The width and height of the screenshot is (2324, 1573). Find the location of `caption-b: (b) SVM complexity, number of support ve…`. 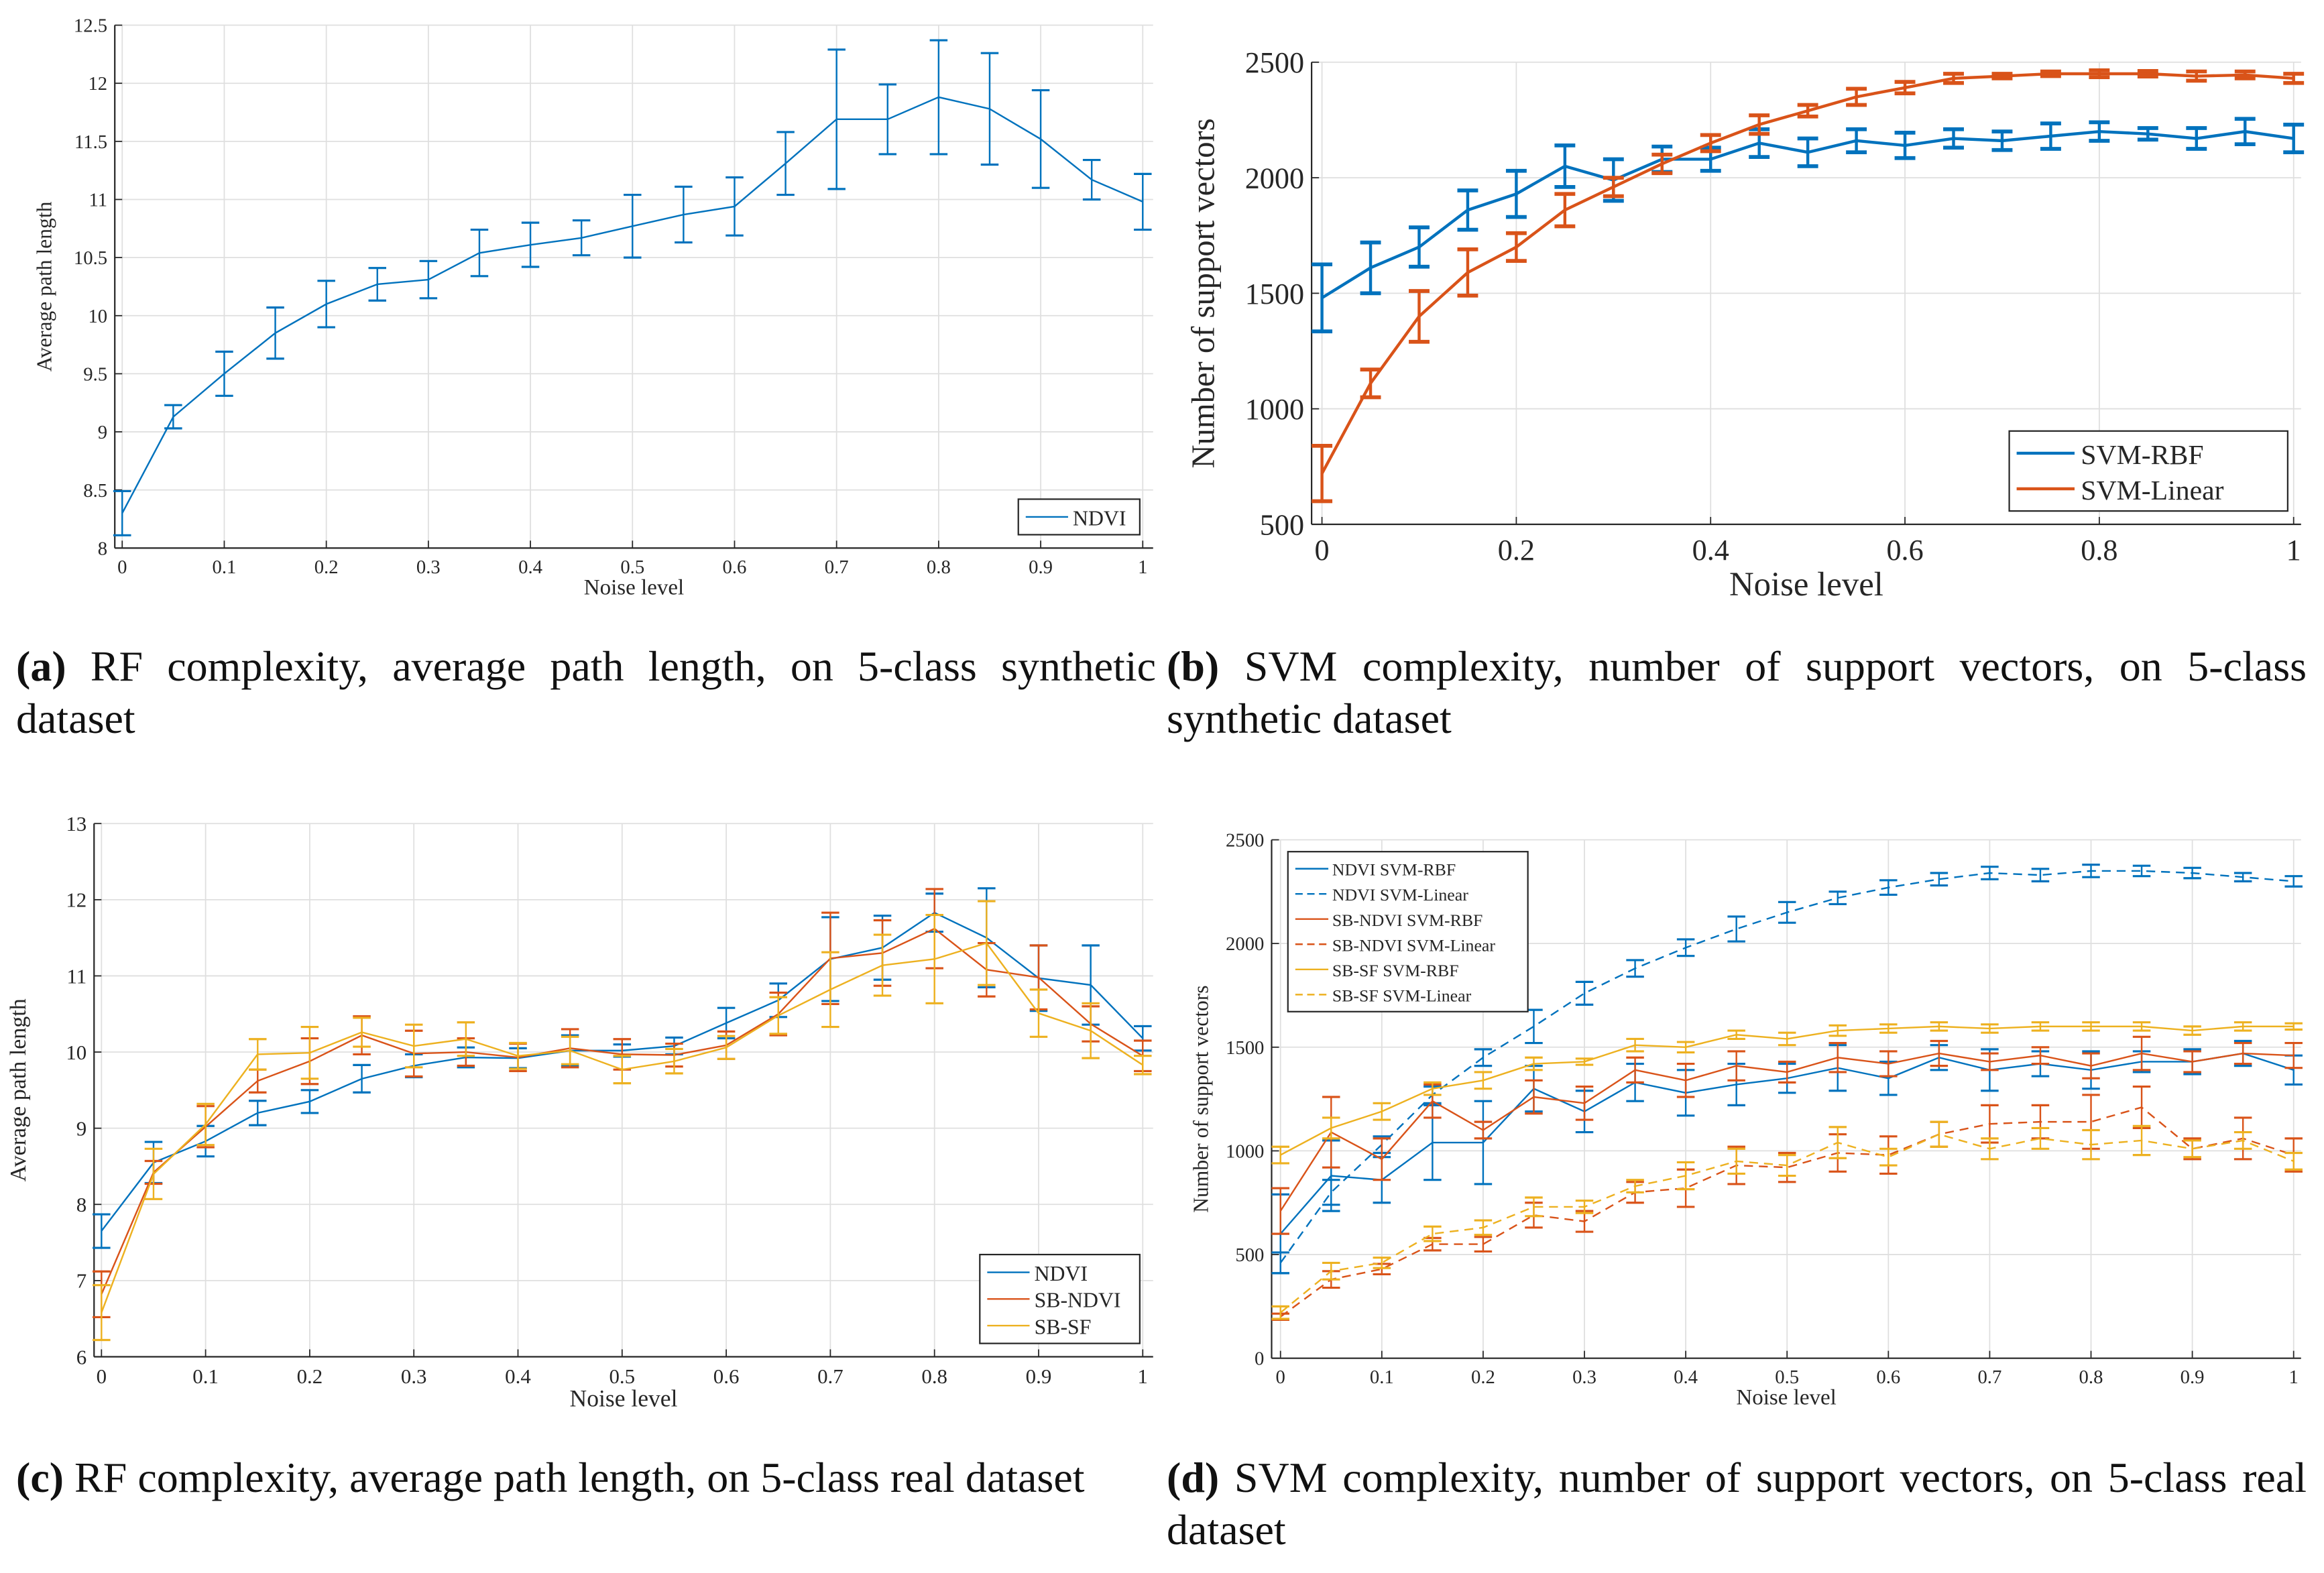

caption-b: (b) SVM complexity, number of support ve… is located at coordinates (1737, 692).